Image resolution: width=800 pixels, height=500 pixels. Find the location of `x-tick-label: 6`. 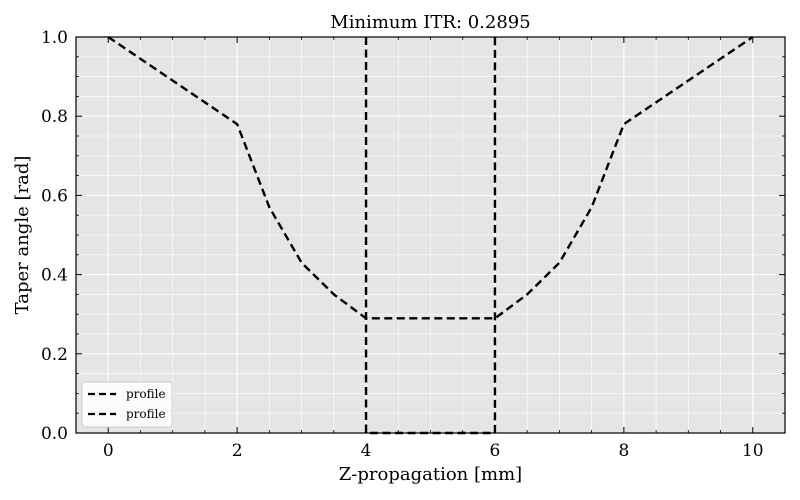

x-tick-label: 6 is located at coordinates (495, 451).